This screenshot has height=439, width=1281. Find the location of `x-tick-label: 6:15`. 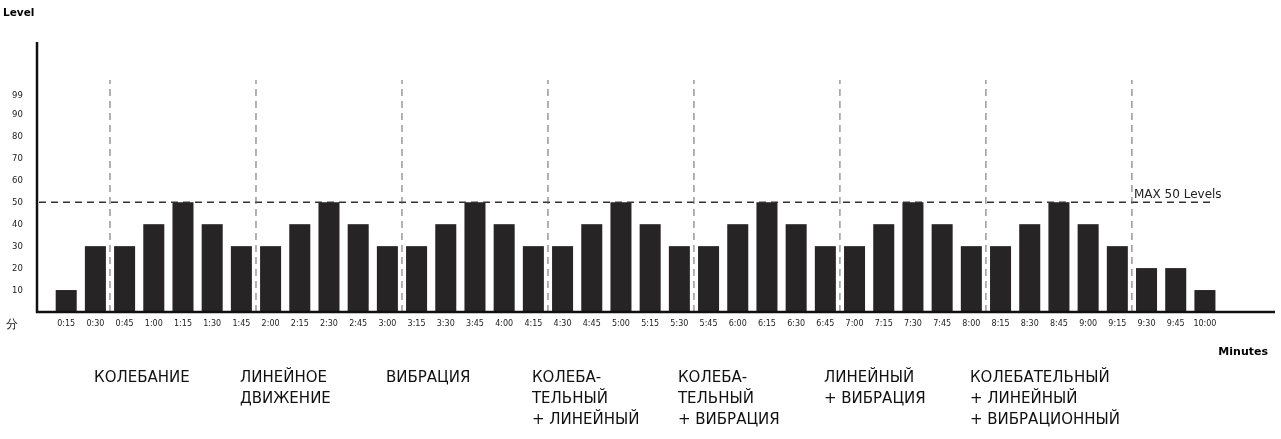

x-tick-label: 6:15 is located at coordinates (766, 323).